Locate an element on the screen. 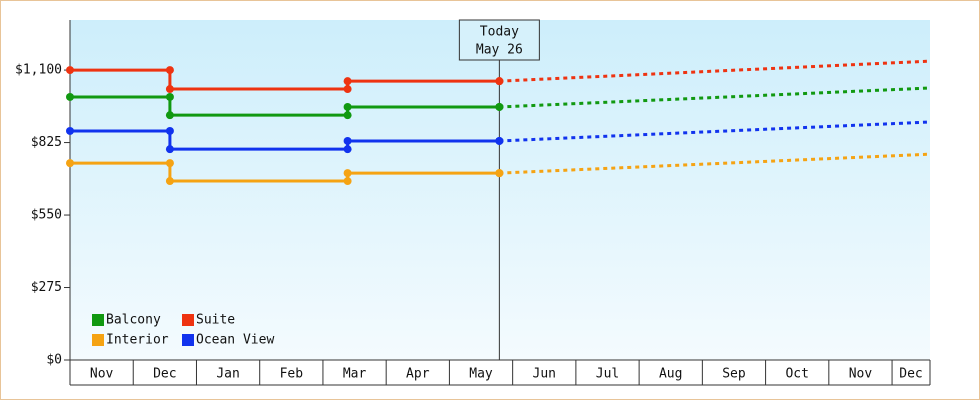 The height and width of the screenshot is (400, 980). today-label: Today is located at coordinates (499, 32).